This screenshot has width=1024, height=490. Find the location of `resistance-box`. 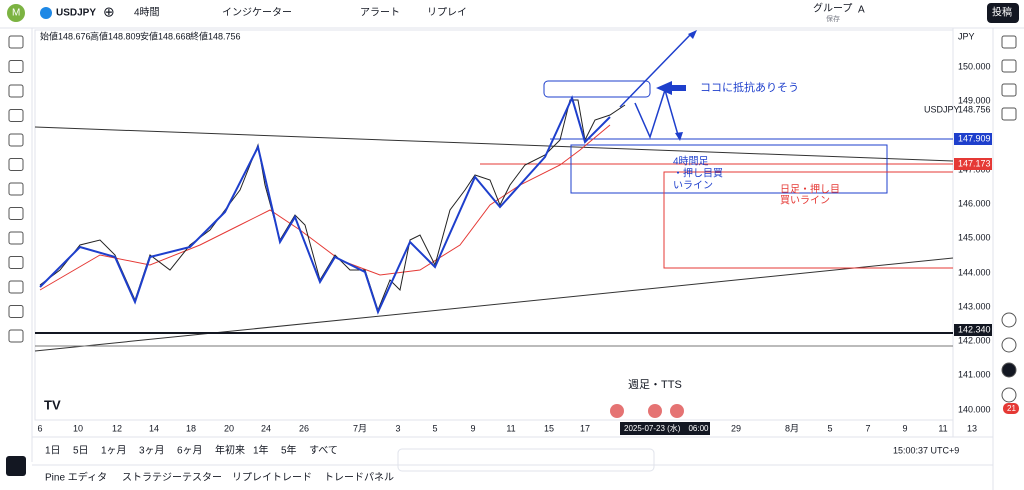

resistance-box is located at coordinates (597, 89).